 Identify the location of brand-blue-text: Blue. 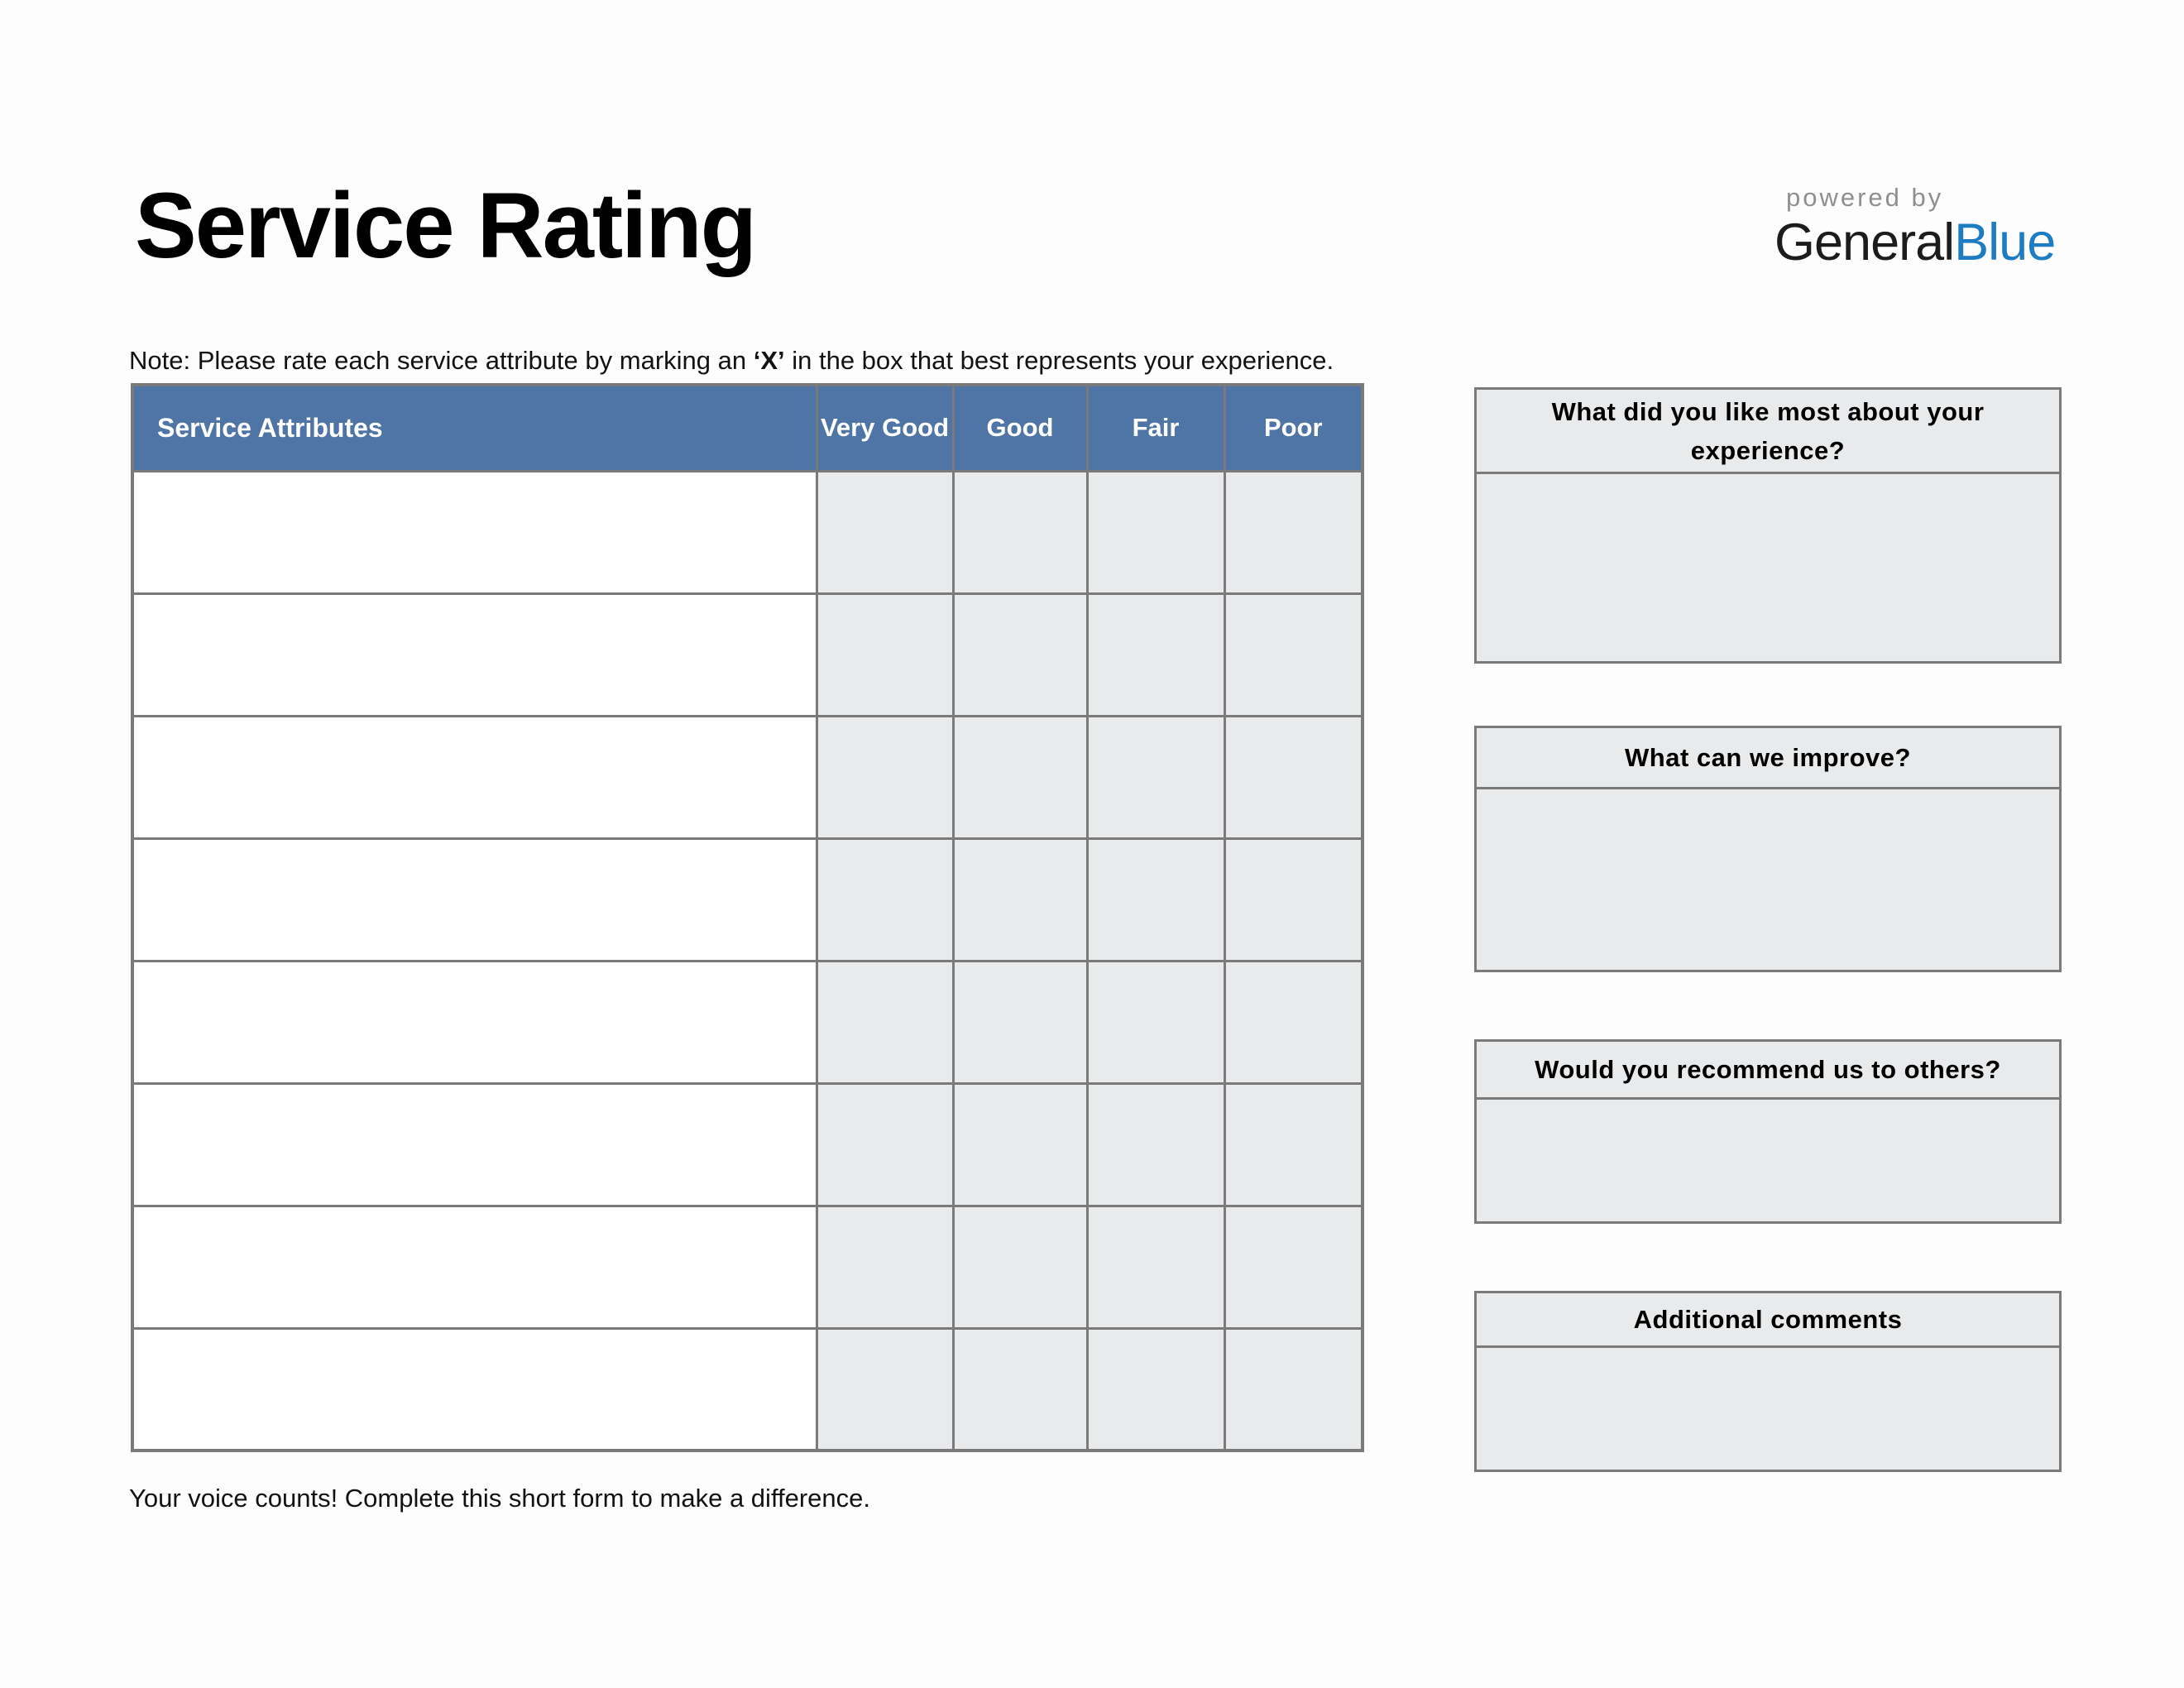
(2005, 242).